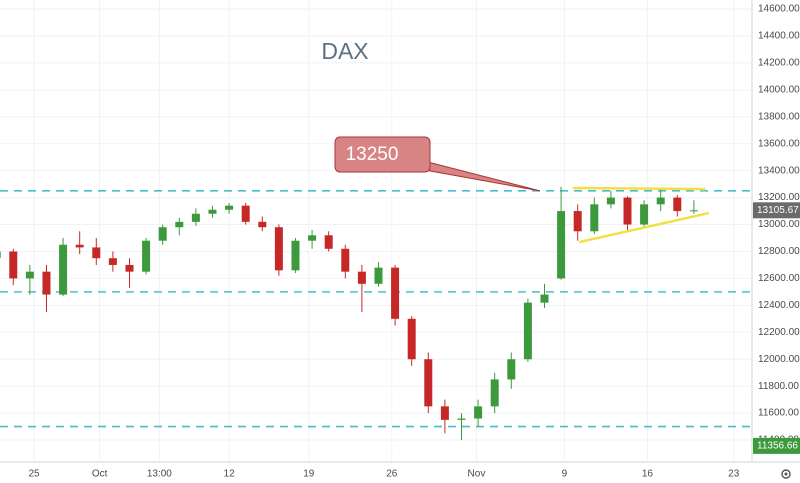 This screenshot has height=483, width=800. Describe the element at coordinates (779, 197) in the screenshot. I see `y-tick-label: 13200.00` at that location.